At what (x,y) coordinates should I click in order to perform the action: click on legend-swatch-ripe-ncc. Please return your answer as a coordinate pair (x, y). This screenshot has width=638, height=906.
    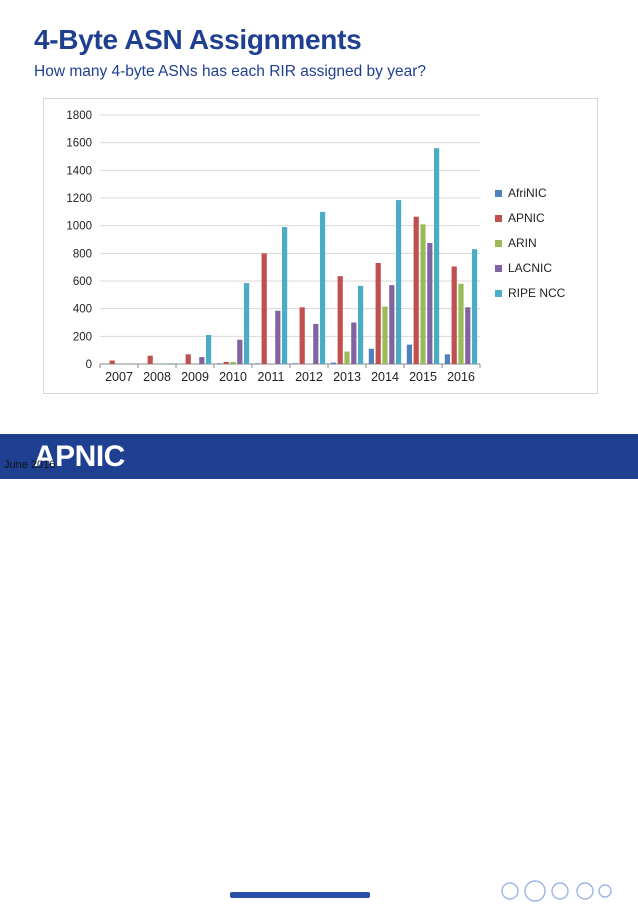
    Looking at the image, I should click on (498, 293).